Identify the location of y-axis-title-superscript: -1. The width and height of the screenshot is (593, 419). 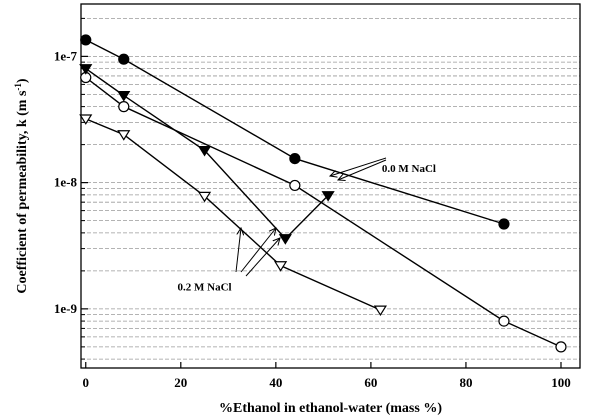
(18, 87).